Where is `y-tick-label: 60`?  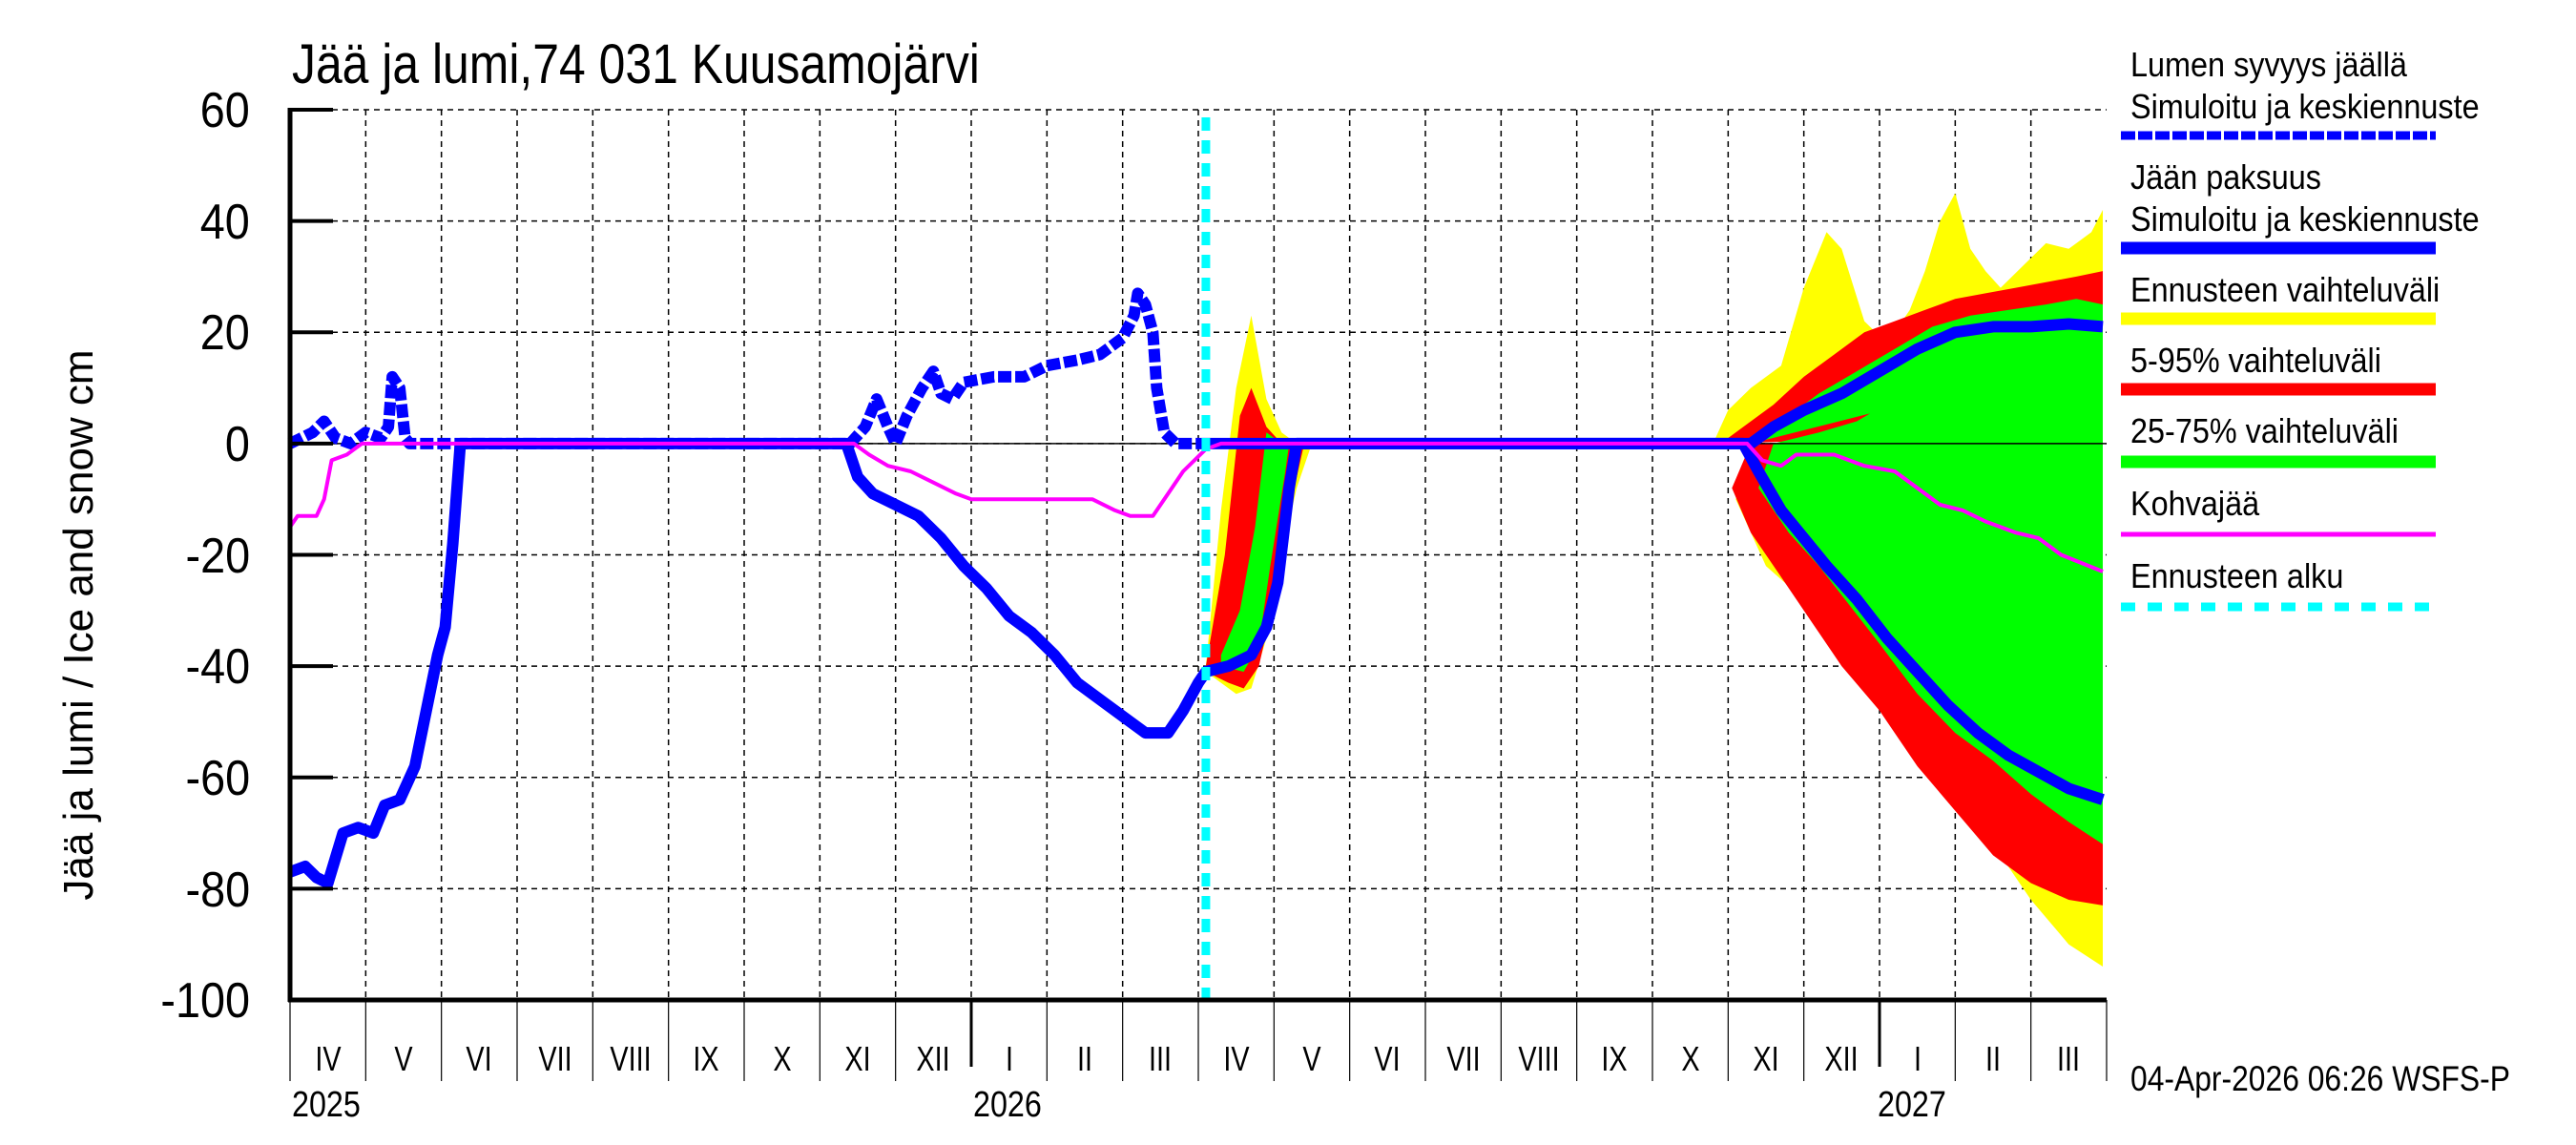 y-tick-label: 60 is located at coordinates (224, 110).